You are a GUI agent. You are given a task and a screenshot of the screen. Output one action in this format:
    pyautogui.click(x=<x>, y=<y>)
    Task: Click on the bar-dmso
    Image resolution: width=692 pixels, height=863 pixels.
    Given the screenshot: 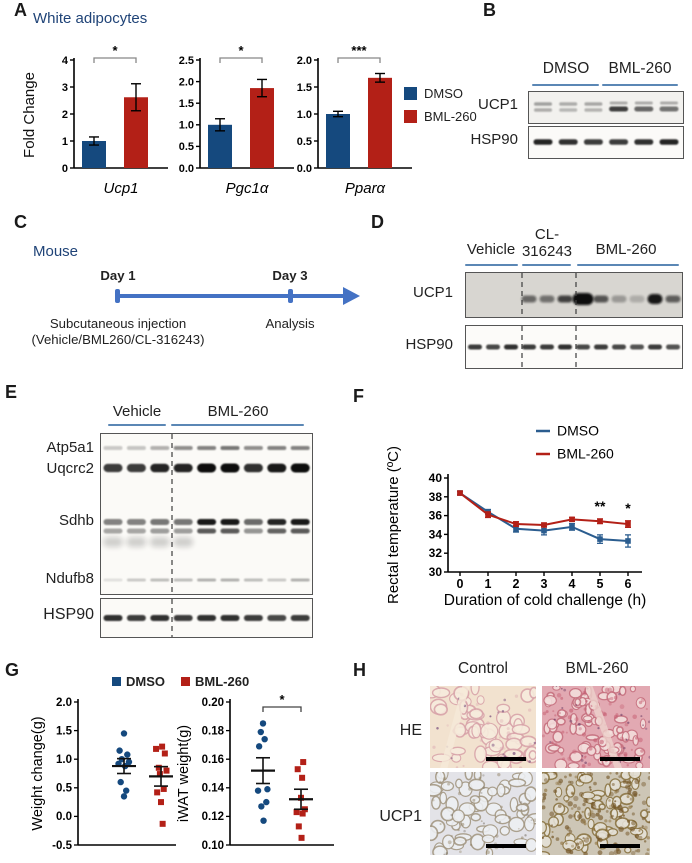 What is the action you would take?
    pyautogui.click(x=220, y=146)
    